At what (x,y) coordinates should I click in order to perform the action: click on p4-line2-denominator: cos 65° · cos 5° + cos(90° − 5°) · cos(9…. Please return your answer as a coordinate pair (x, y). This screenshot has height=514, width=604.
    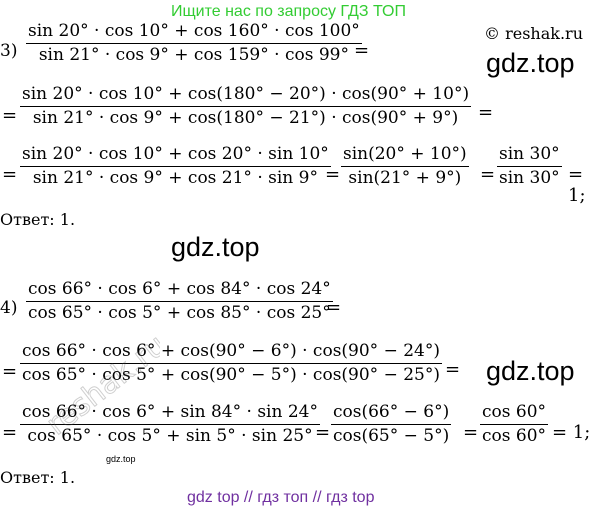
    Looking at the image, I should click on (231, 375).